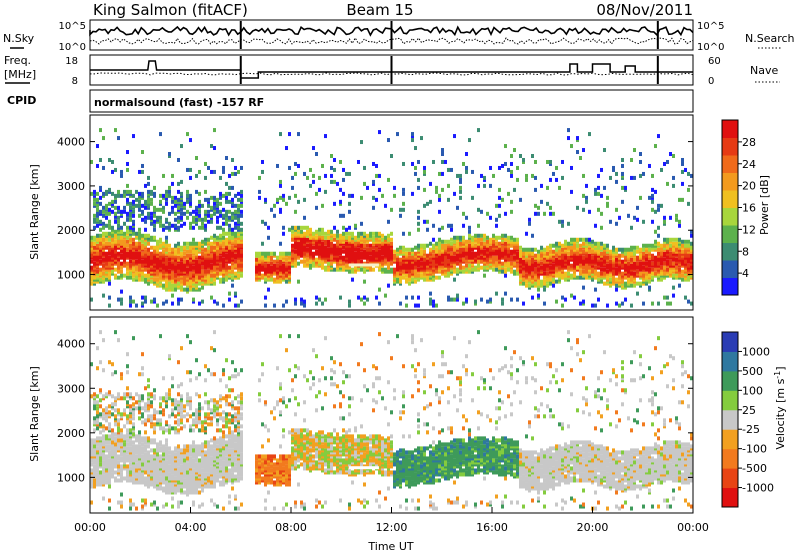  What do you see at coordinates (593, 527) in the screenshot?
I see `time-tick-label: 20:00` at bounding box center [593, 527].